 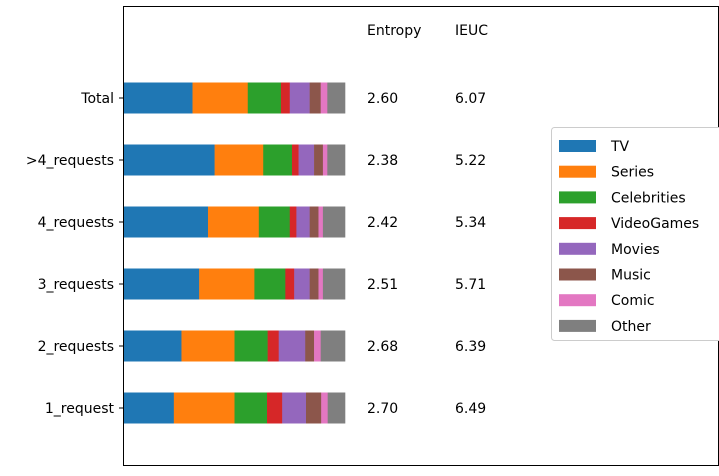 I want to click on bar-total-series, so click(x=221, y=98).